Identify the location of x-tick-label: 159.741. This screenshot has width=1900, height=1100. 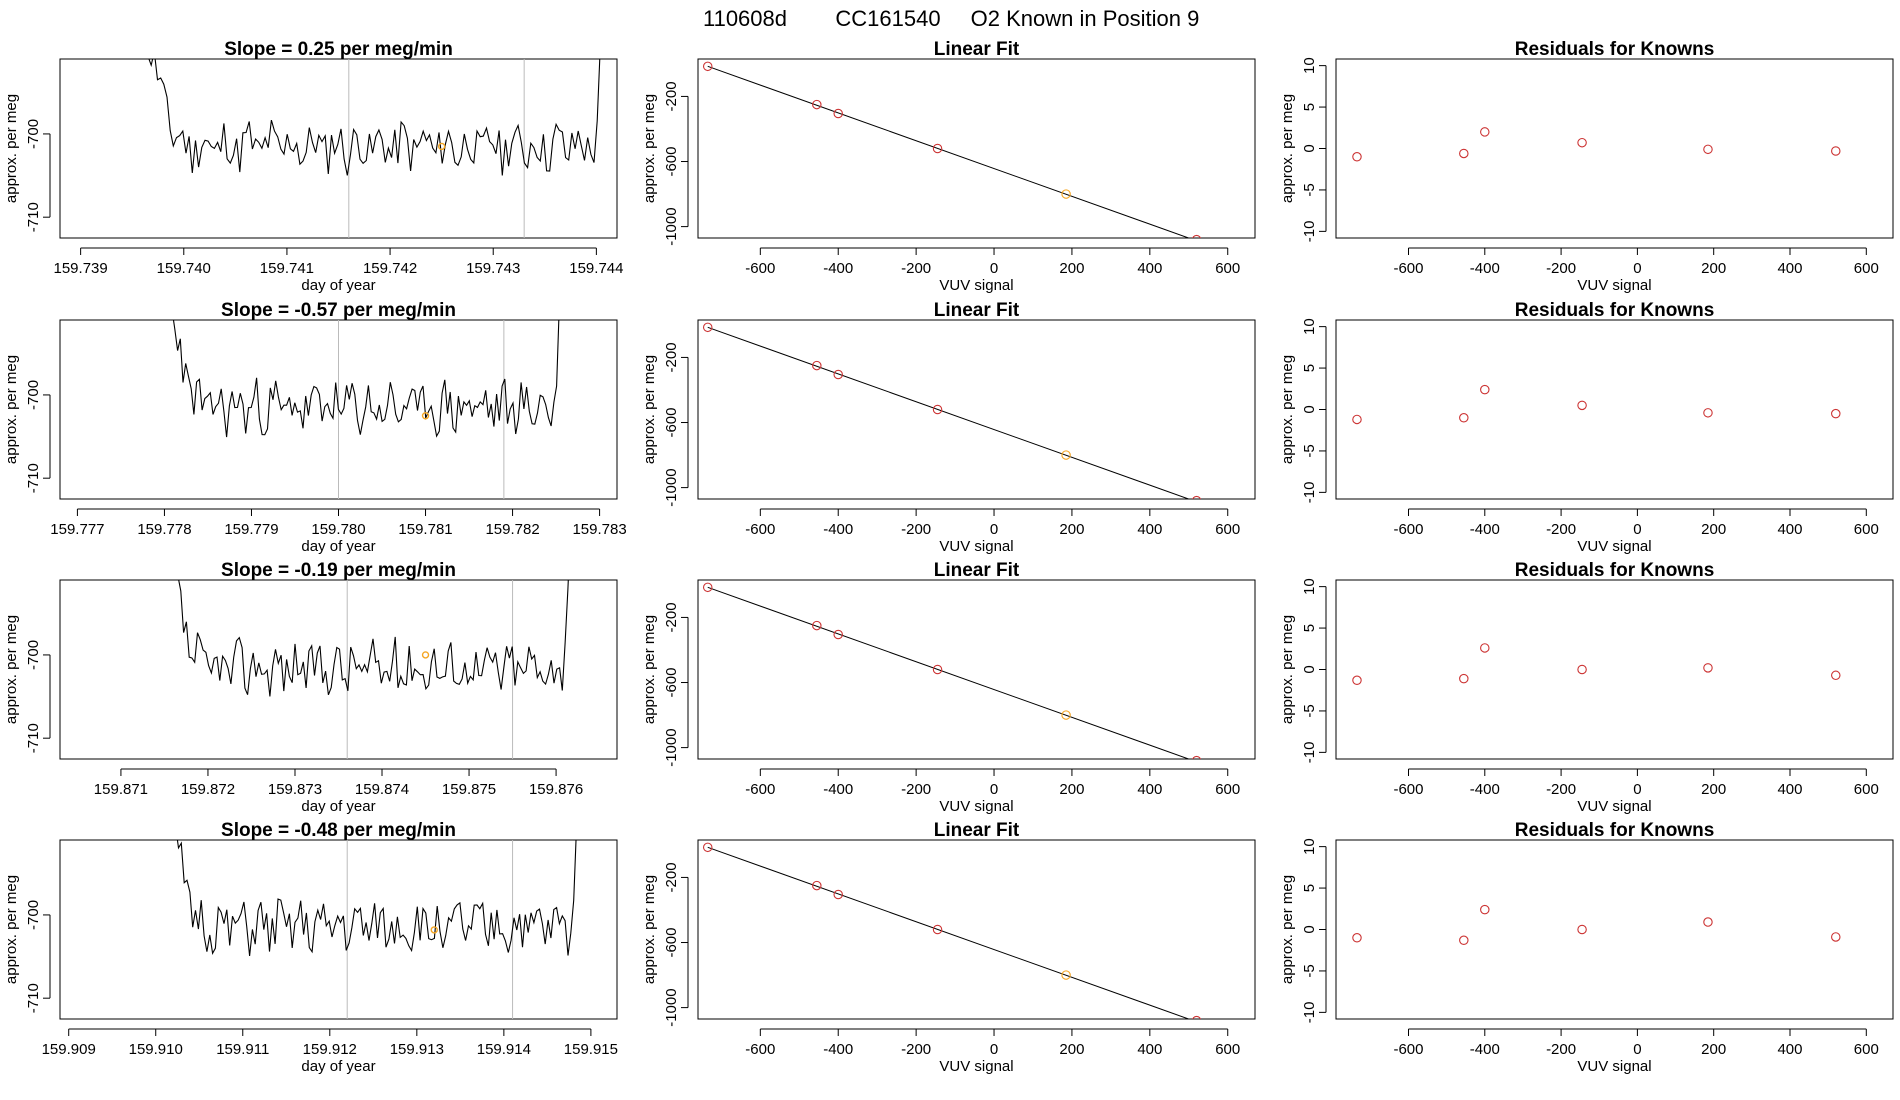
(287, 268).